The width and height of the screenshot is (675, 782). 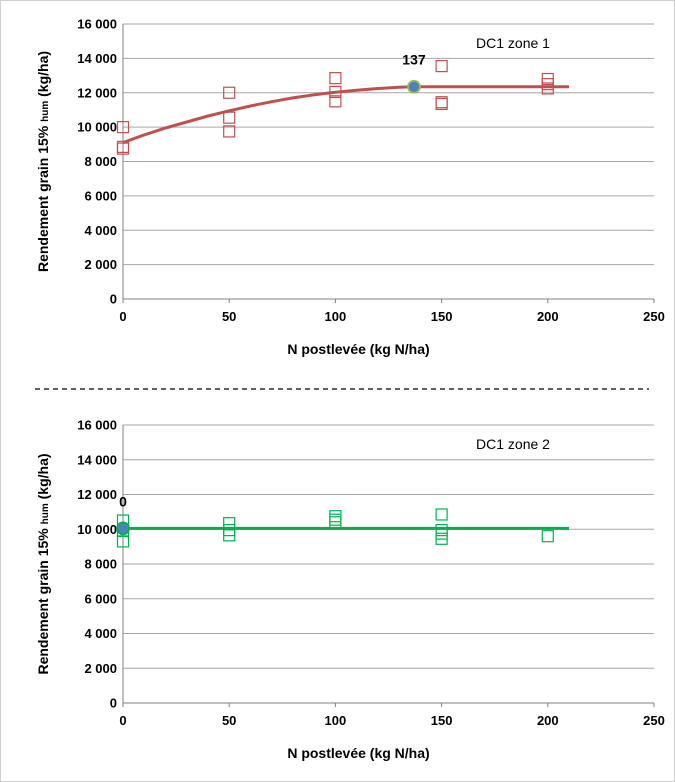 What do you see at coordinates (414, 60) in the screenshot?
I see `optimum-label: 137` at bounding box center [414, 60].